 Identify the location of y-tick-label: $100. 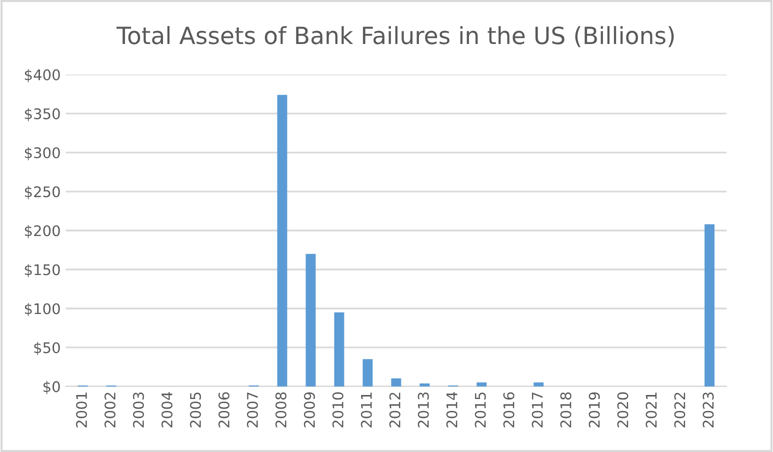
(42, 309).